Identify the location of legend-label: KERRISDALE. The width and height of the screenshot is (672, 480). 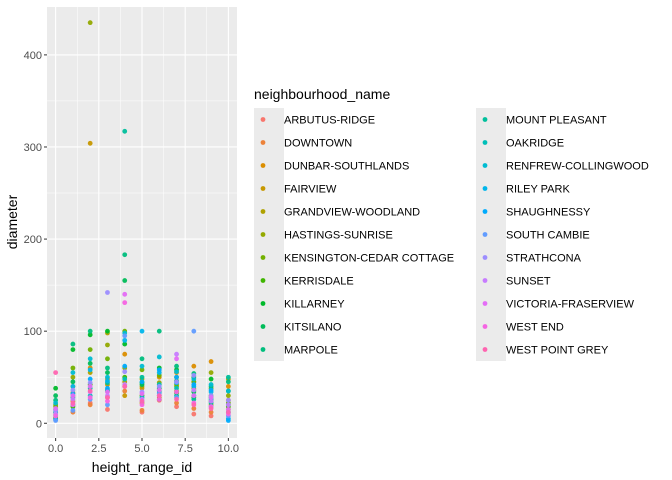
(319, 282).